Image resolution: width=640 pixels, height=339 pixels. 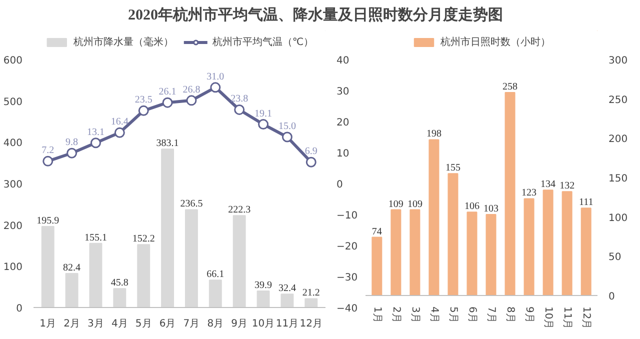 What do you see at coordinates (396, 314) in the screenshot?
I see `x-tick-label: 2月` at bounding box center [396, 314].